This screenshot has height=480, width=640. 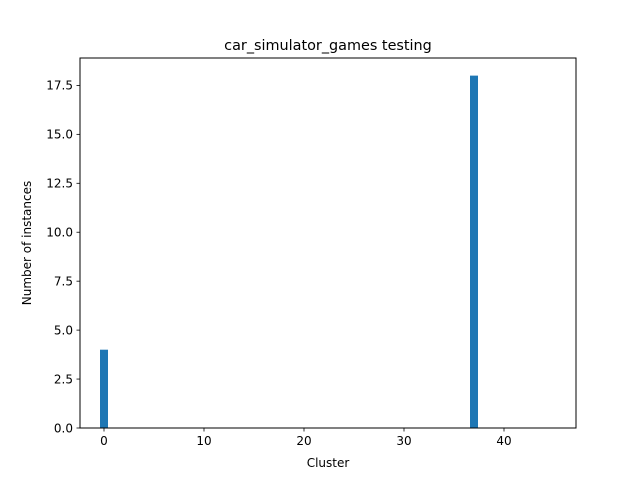 I want to click on x-tick-label: 20, so click(x=303, y=441).